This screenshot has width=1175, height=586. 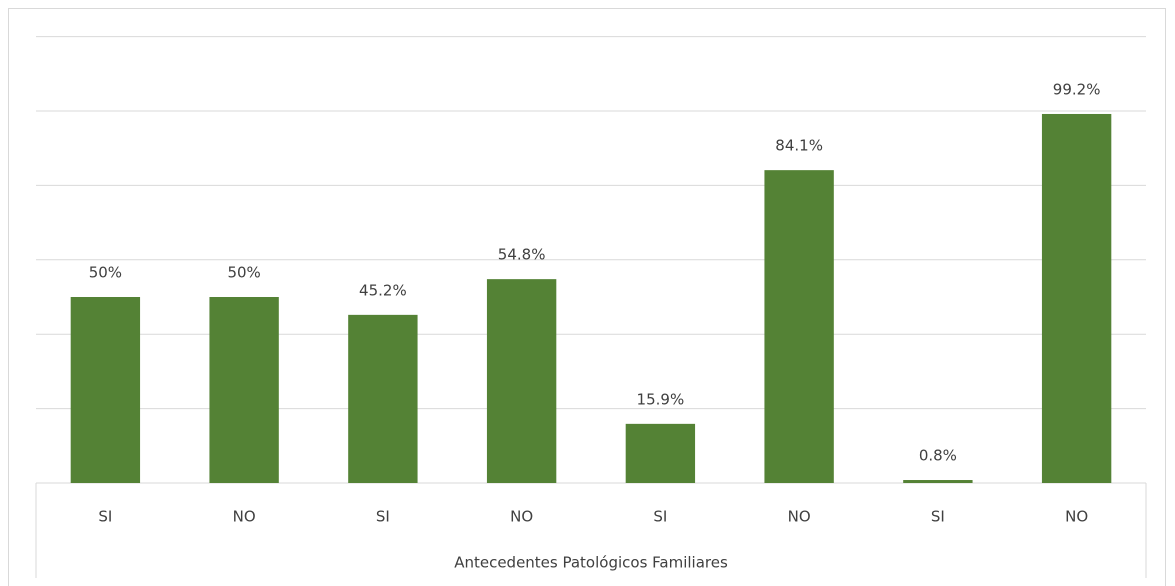 What do you see at coordinates (799, 146) in the screenshot?
I see `data-label: 84.1%` at bounding box center [799, 146].